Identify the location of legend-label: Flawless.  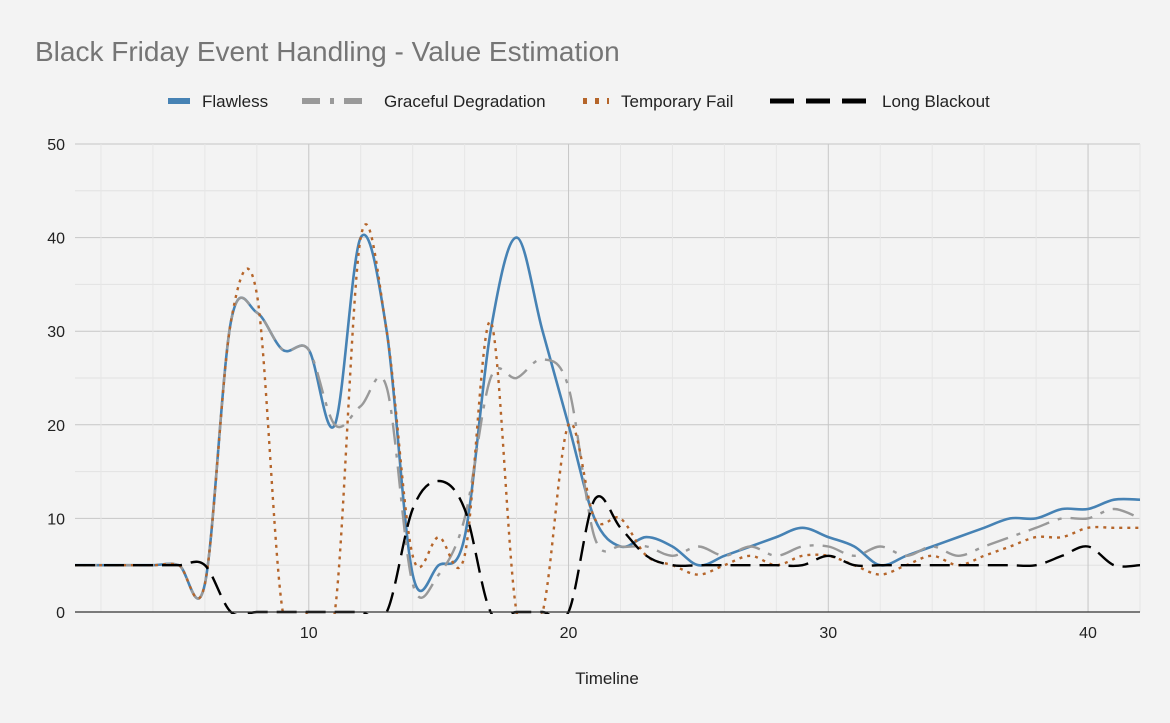
(235, 101).